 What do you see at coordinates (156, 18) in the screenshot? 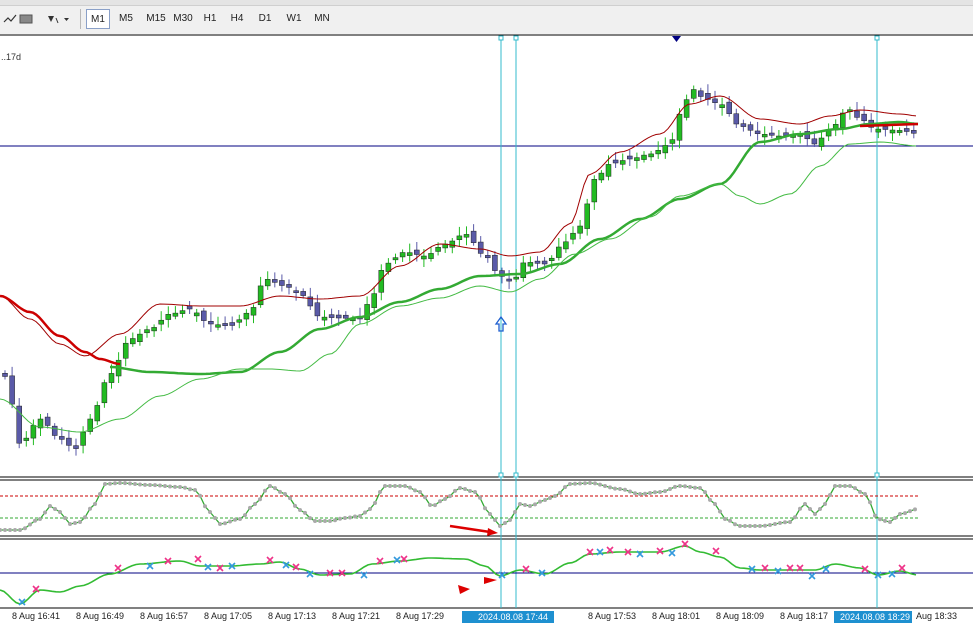
I see `timeframe-m15-button: M15` at bounding box center [156, 18].